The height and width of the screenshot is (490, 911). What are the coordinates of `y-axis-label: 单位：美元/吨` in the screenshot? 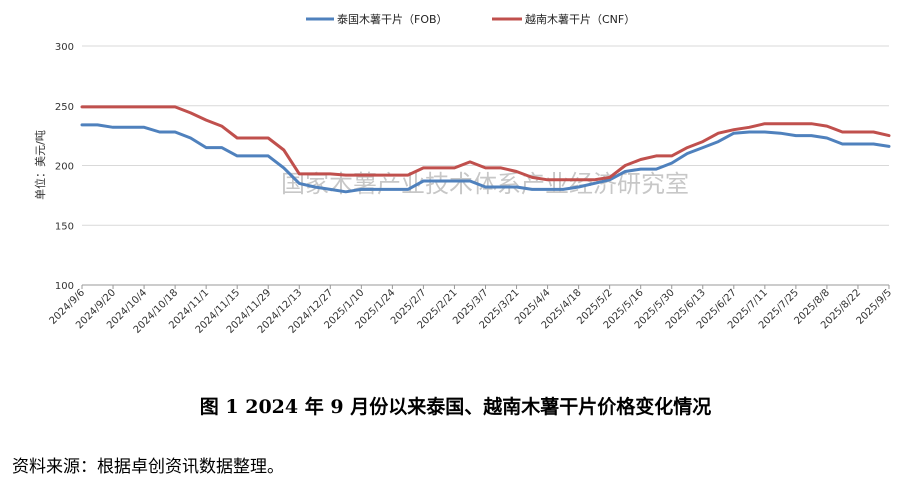 It's located at (40, 165).